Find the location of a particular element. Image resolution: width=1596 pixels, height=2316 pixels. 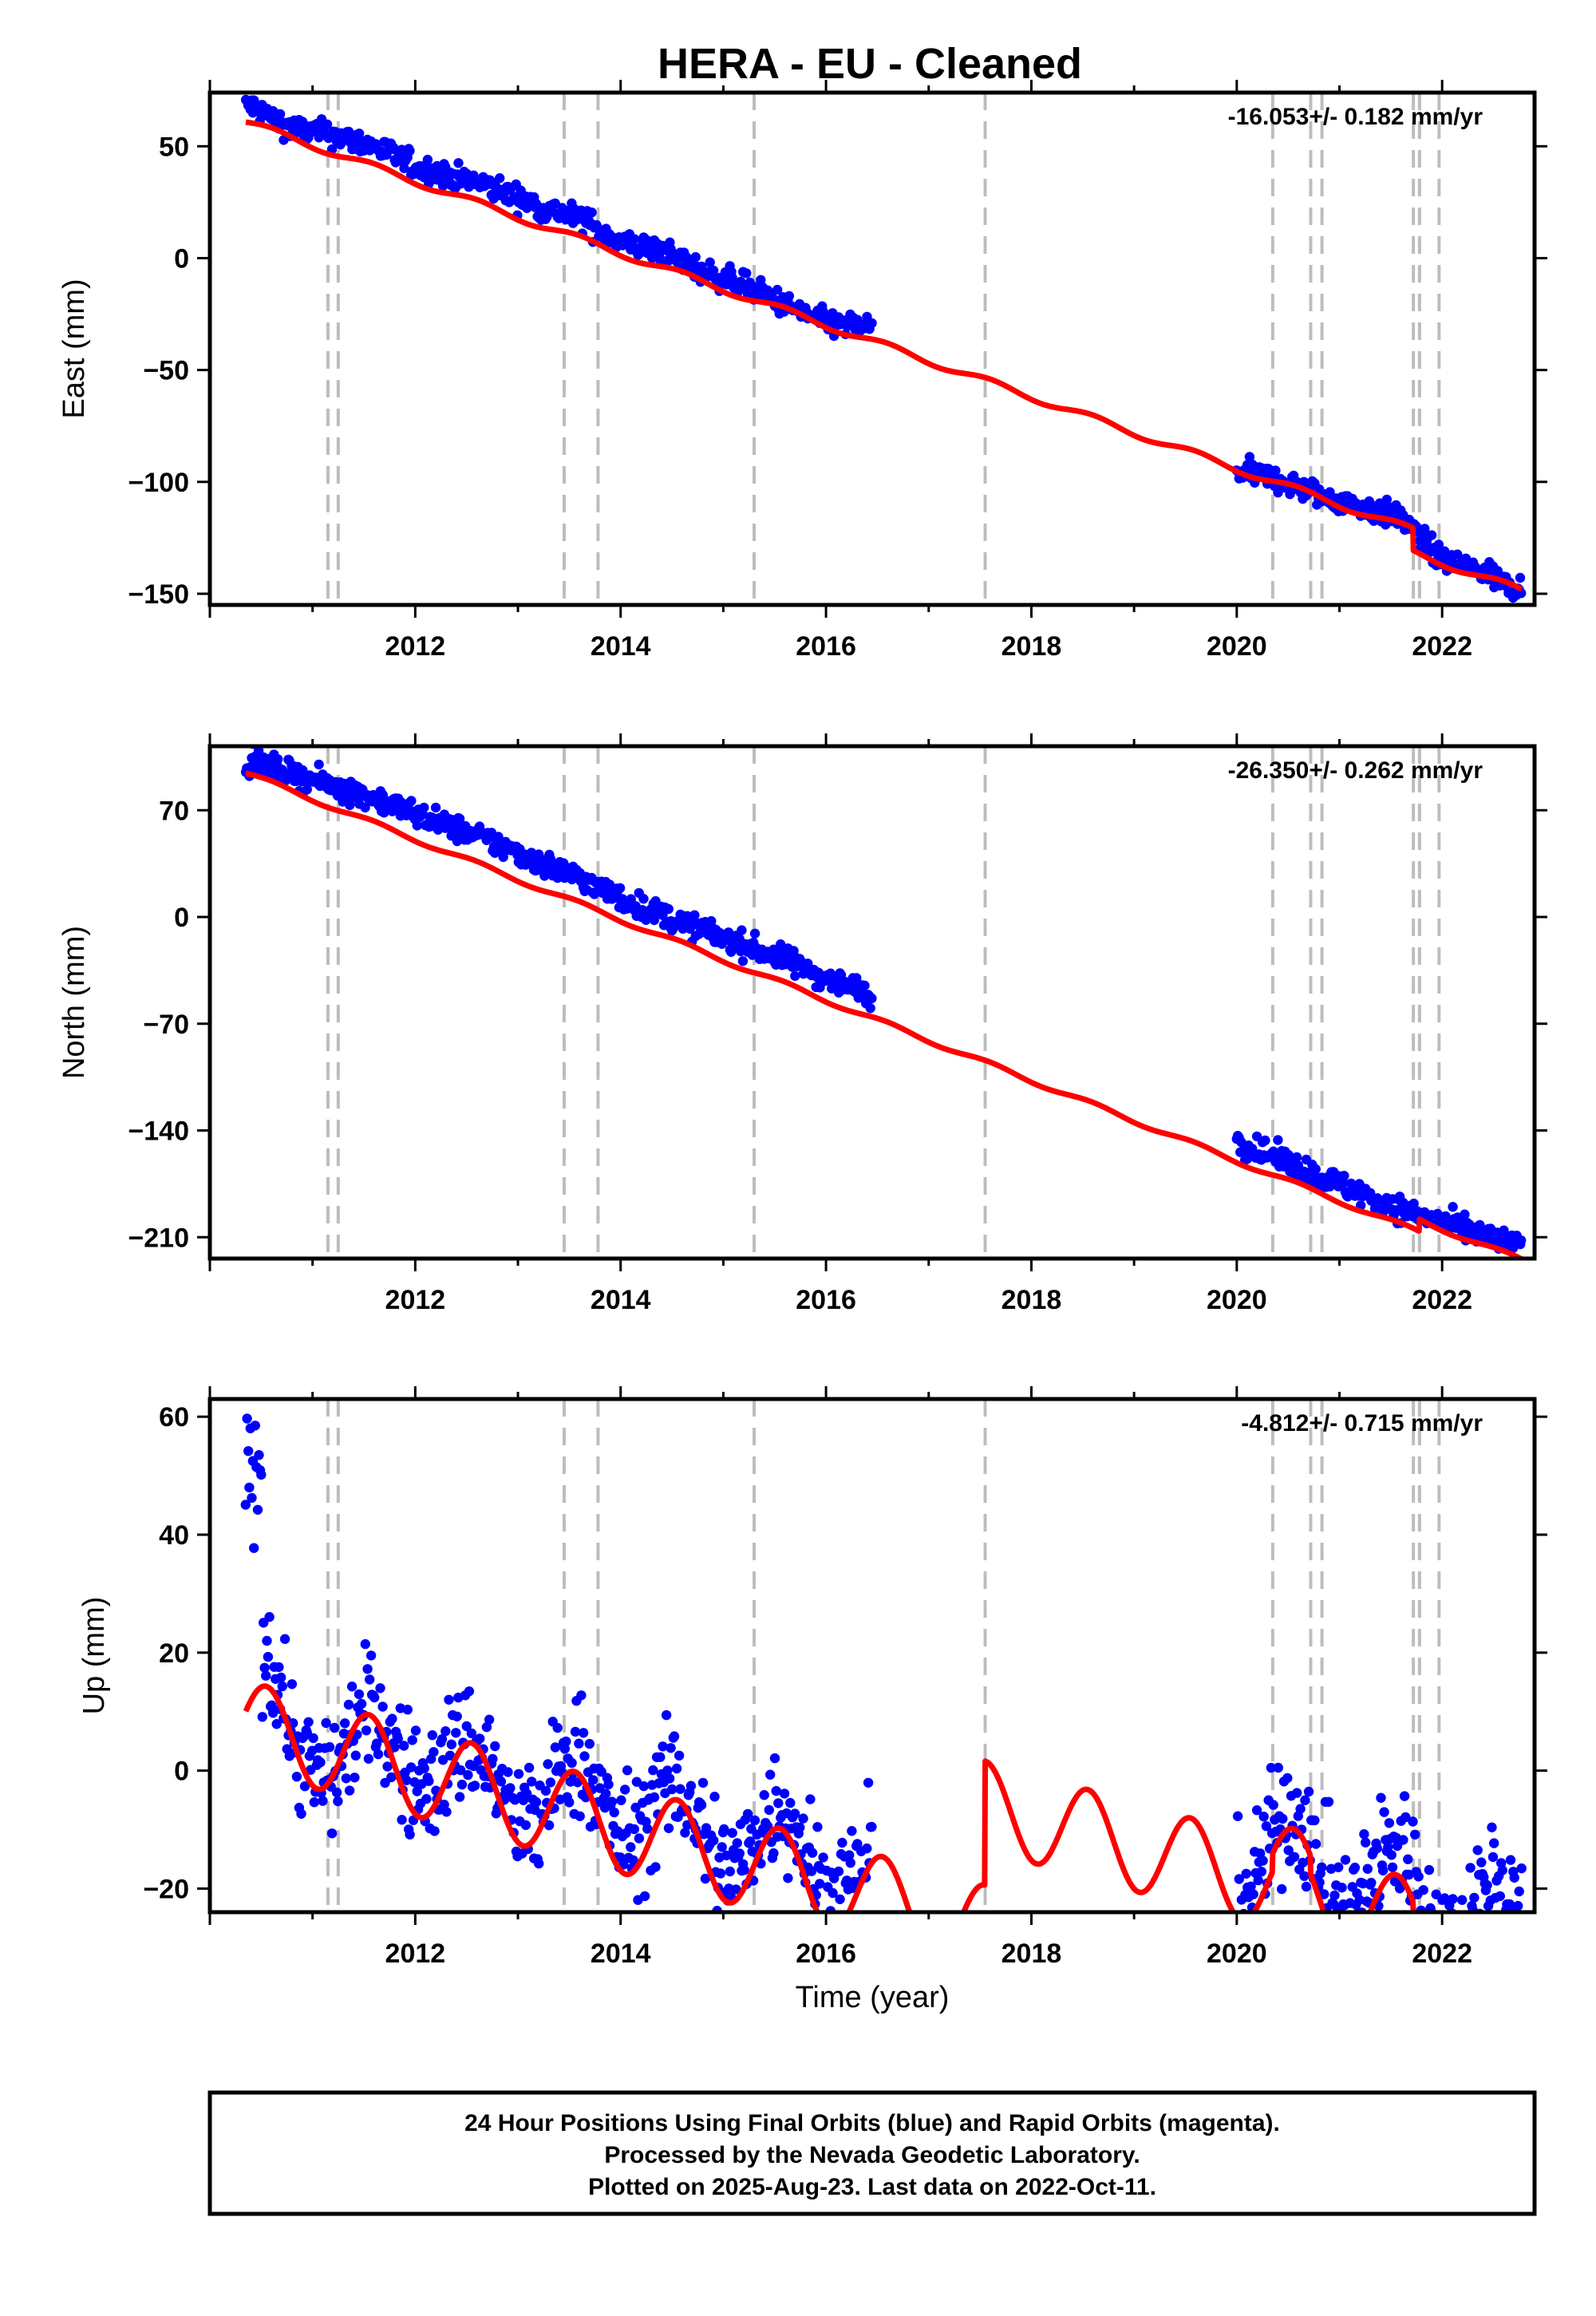

y-axis-label-north: North (mm) is located at coordinates (74, 1002).